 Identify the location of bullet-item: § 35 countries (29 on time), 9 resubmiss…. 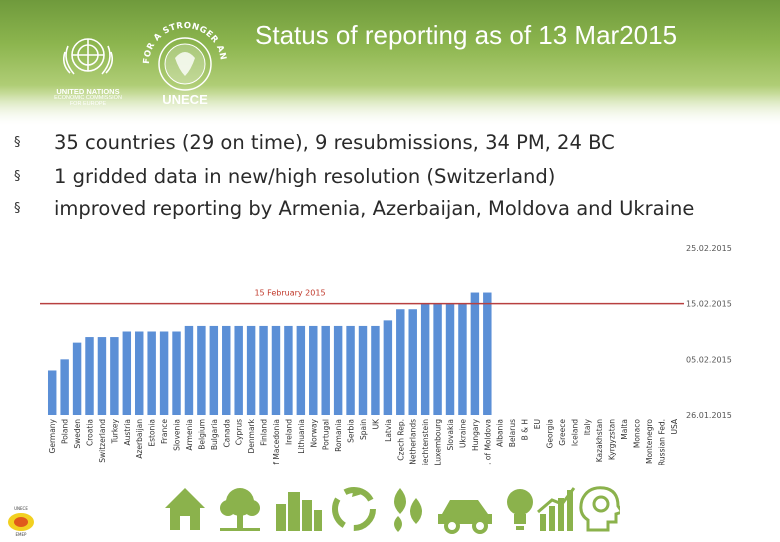
(394, 143).